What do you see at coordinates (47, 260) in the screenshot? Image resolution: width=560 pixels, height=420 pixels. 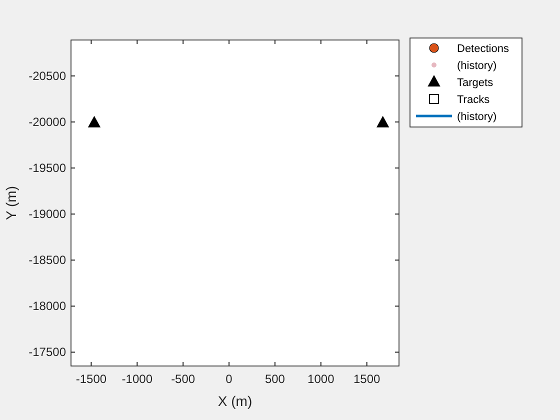 I see `y-tick-label: -18500` at bounding box center [47, 260].